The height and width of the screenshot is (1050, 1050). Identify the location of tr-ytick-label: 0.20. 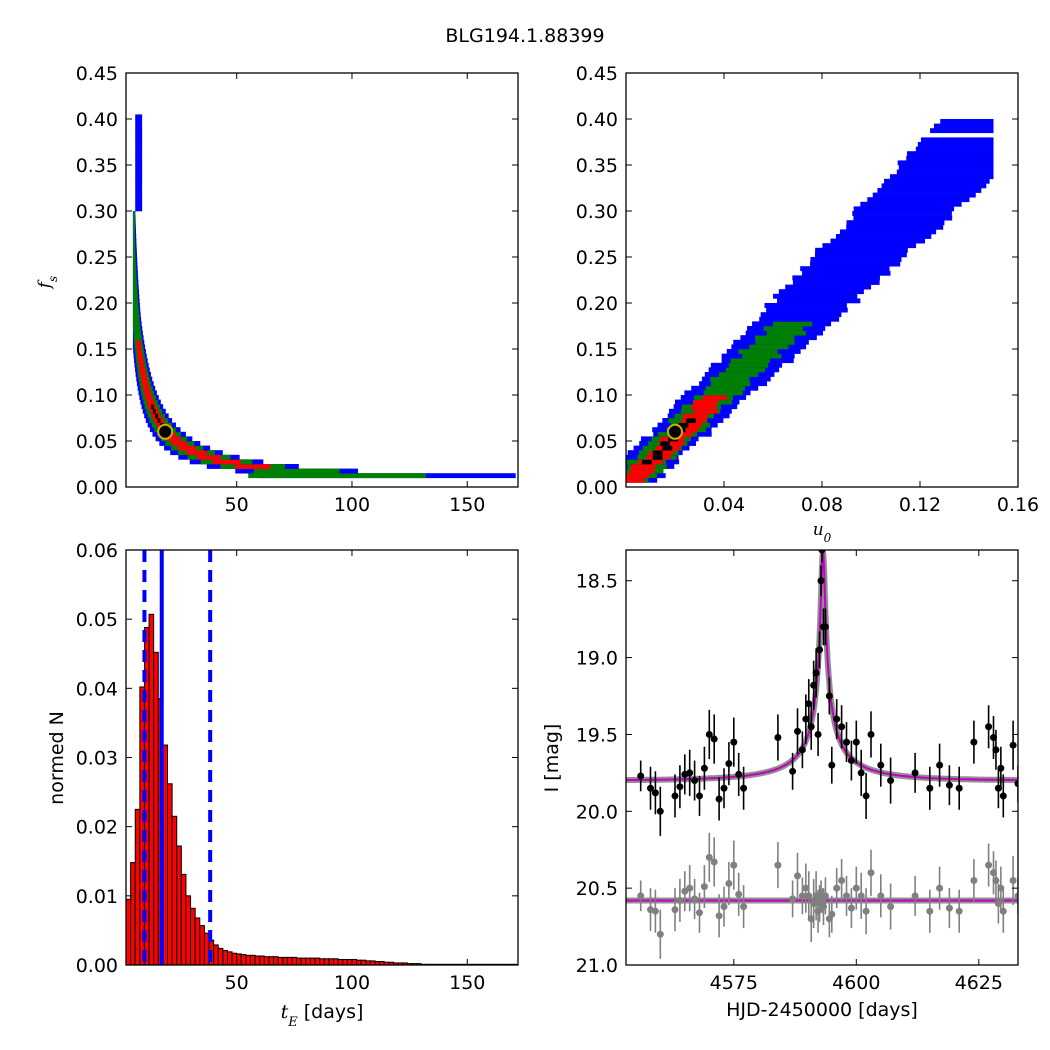
(597, 304).